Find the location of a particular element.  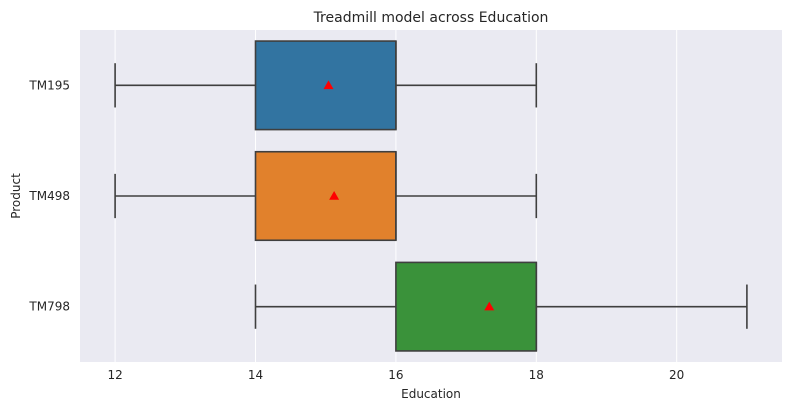

x-tick-label: 14 is located at coordinates (255, 375).